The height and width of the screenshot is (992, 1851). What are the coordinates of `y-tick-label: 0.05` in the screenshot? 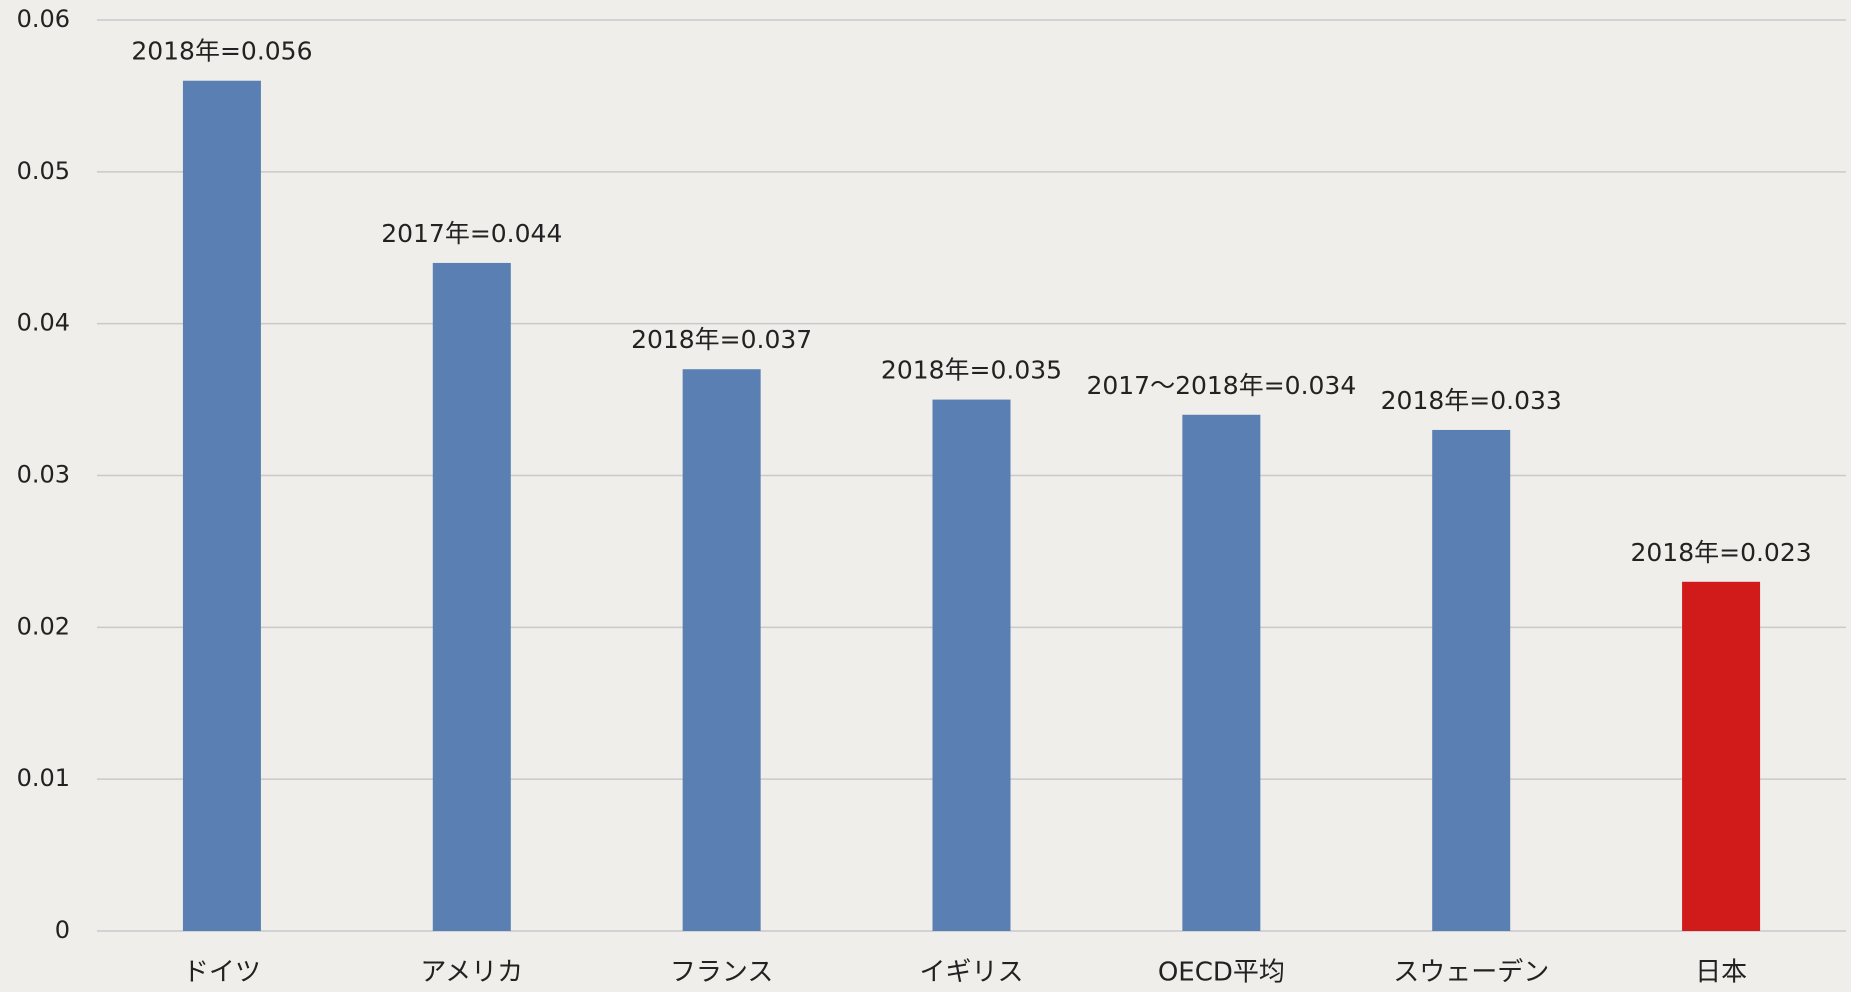 It's located at (43, 171).